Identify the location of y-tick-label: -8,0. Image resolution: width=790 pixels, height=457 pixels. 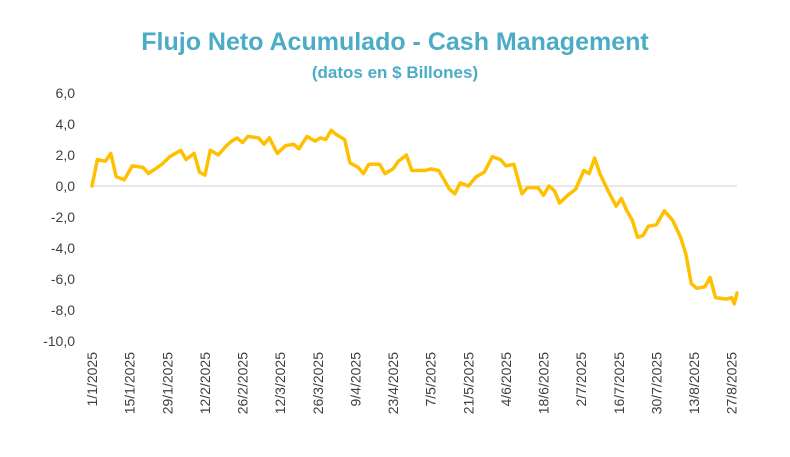
(63, 310).